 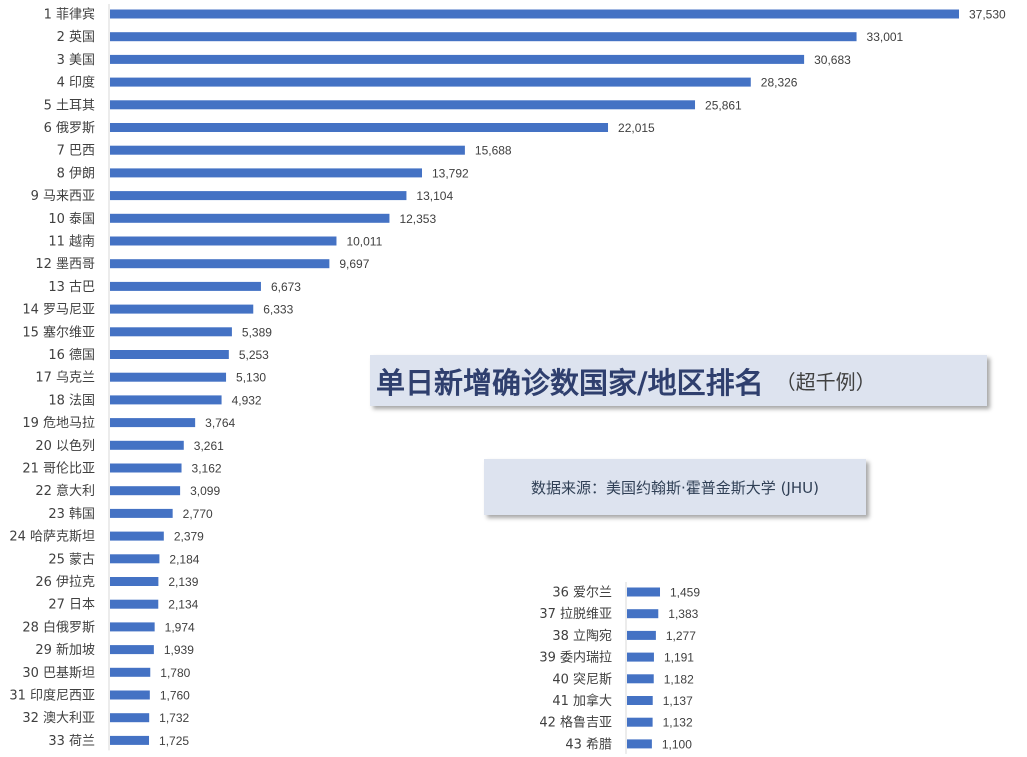 I want to click on category-label: 3 美国, so click(x=76, y=60).